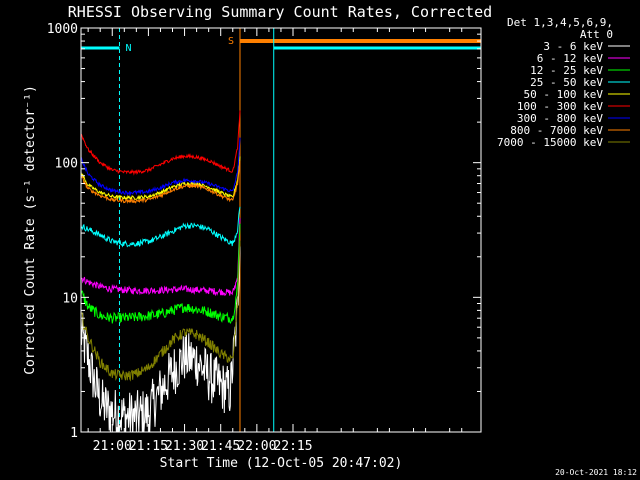 This screenshot has width=640, height=480. What do you see at coordinates (256, 446) in the screenshot?
I see `x-tick-label: 22:00` at bounding box center [256, 446].